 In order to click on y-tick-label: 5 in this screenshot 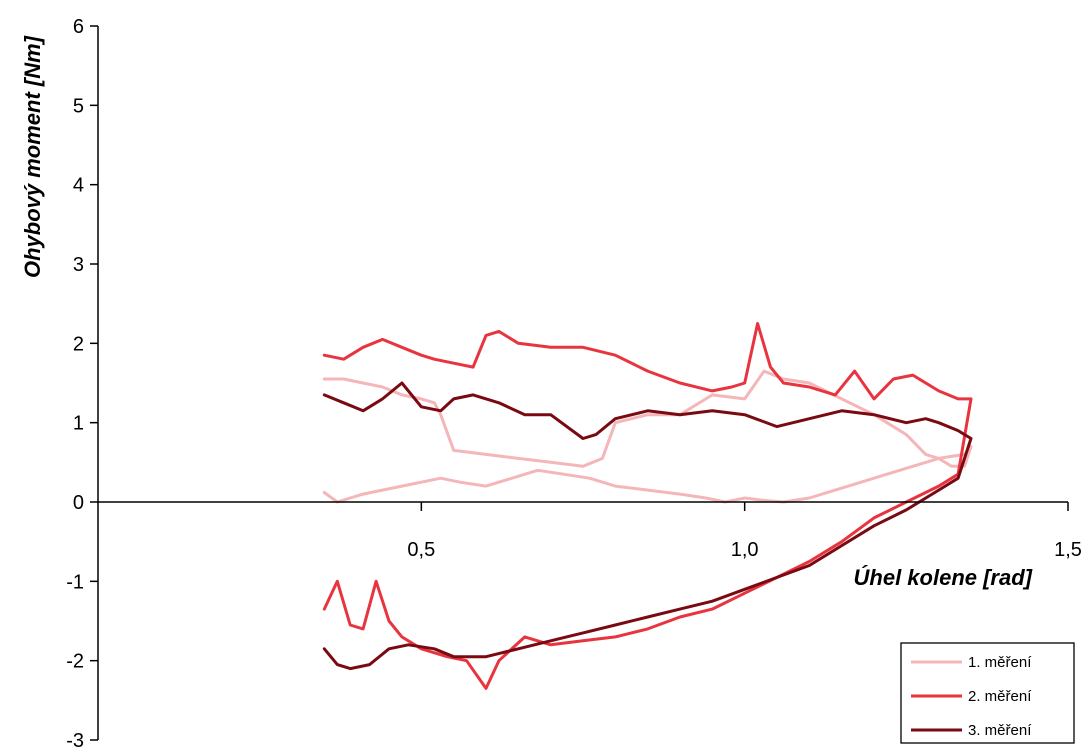, I will do `click(78, 106)`.